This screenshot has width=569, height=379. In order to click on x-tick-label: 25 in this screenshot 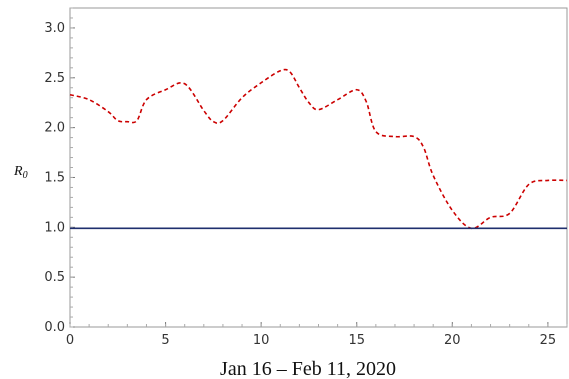, I will do `click(548, 340)`.